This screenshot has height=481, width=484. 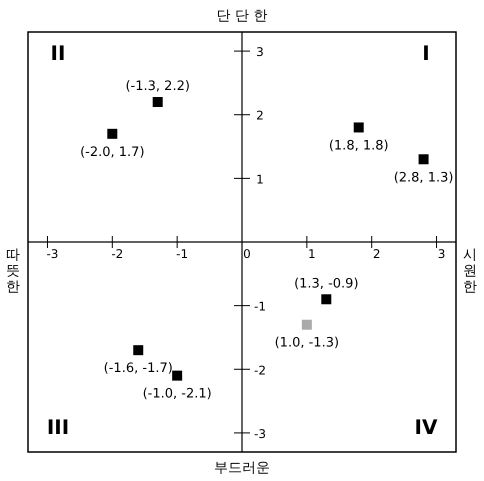 I want to click on annotation: I, so click(x=426, y=53).